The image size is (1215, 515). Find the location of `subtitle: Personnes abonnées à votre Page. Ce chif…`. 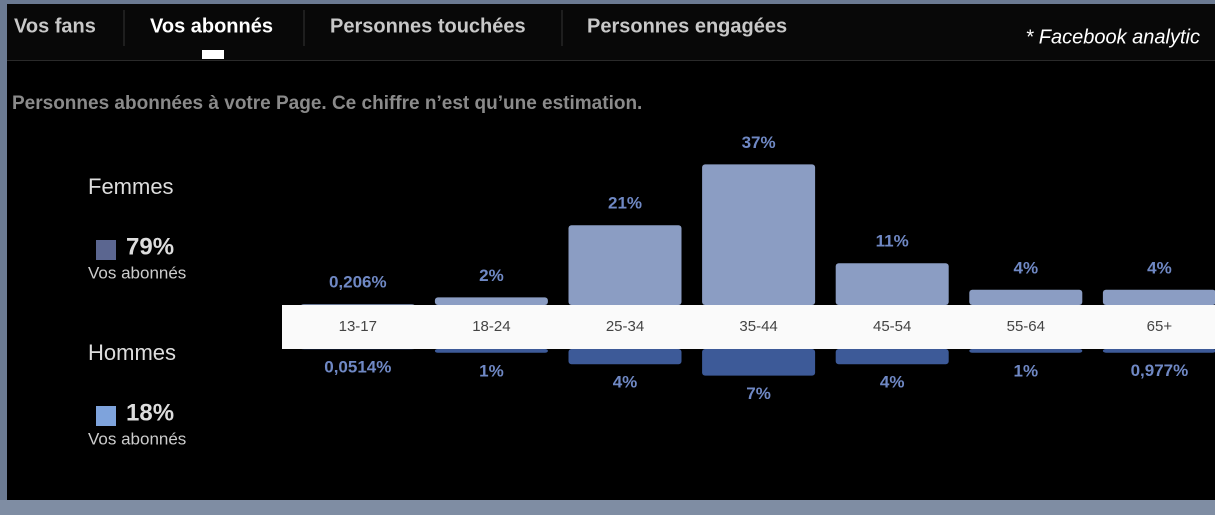

subtitle: Personnes abonnées à votre Page. Ce chif… is located at coordinates (327, 103).